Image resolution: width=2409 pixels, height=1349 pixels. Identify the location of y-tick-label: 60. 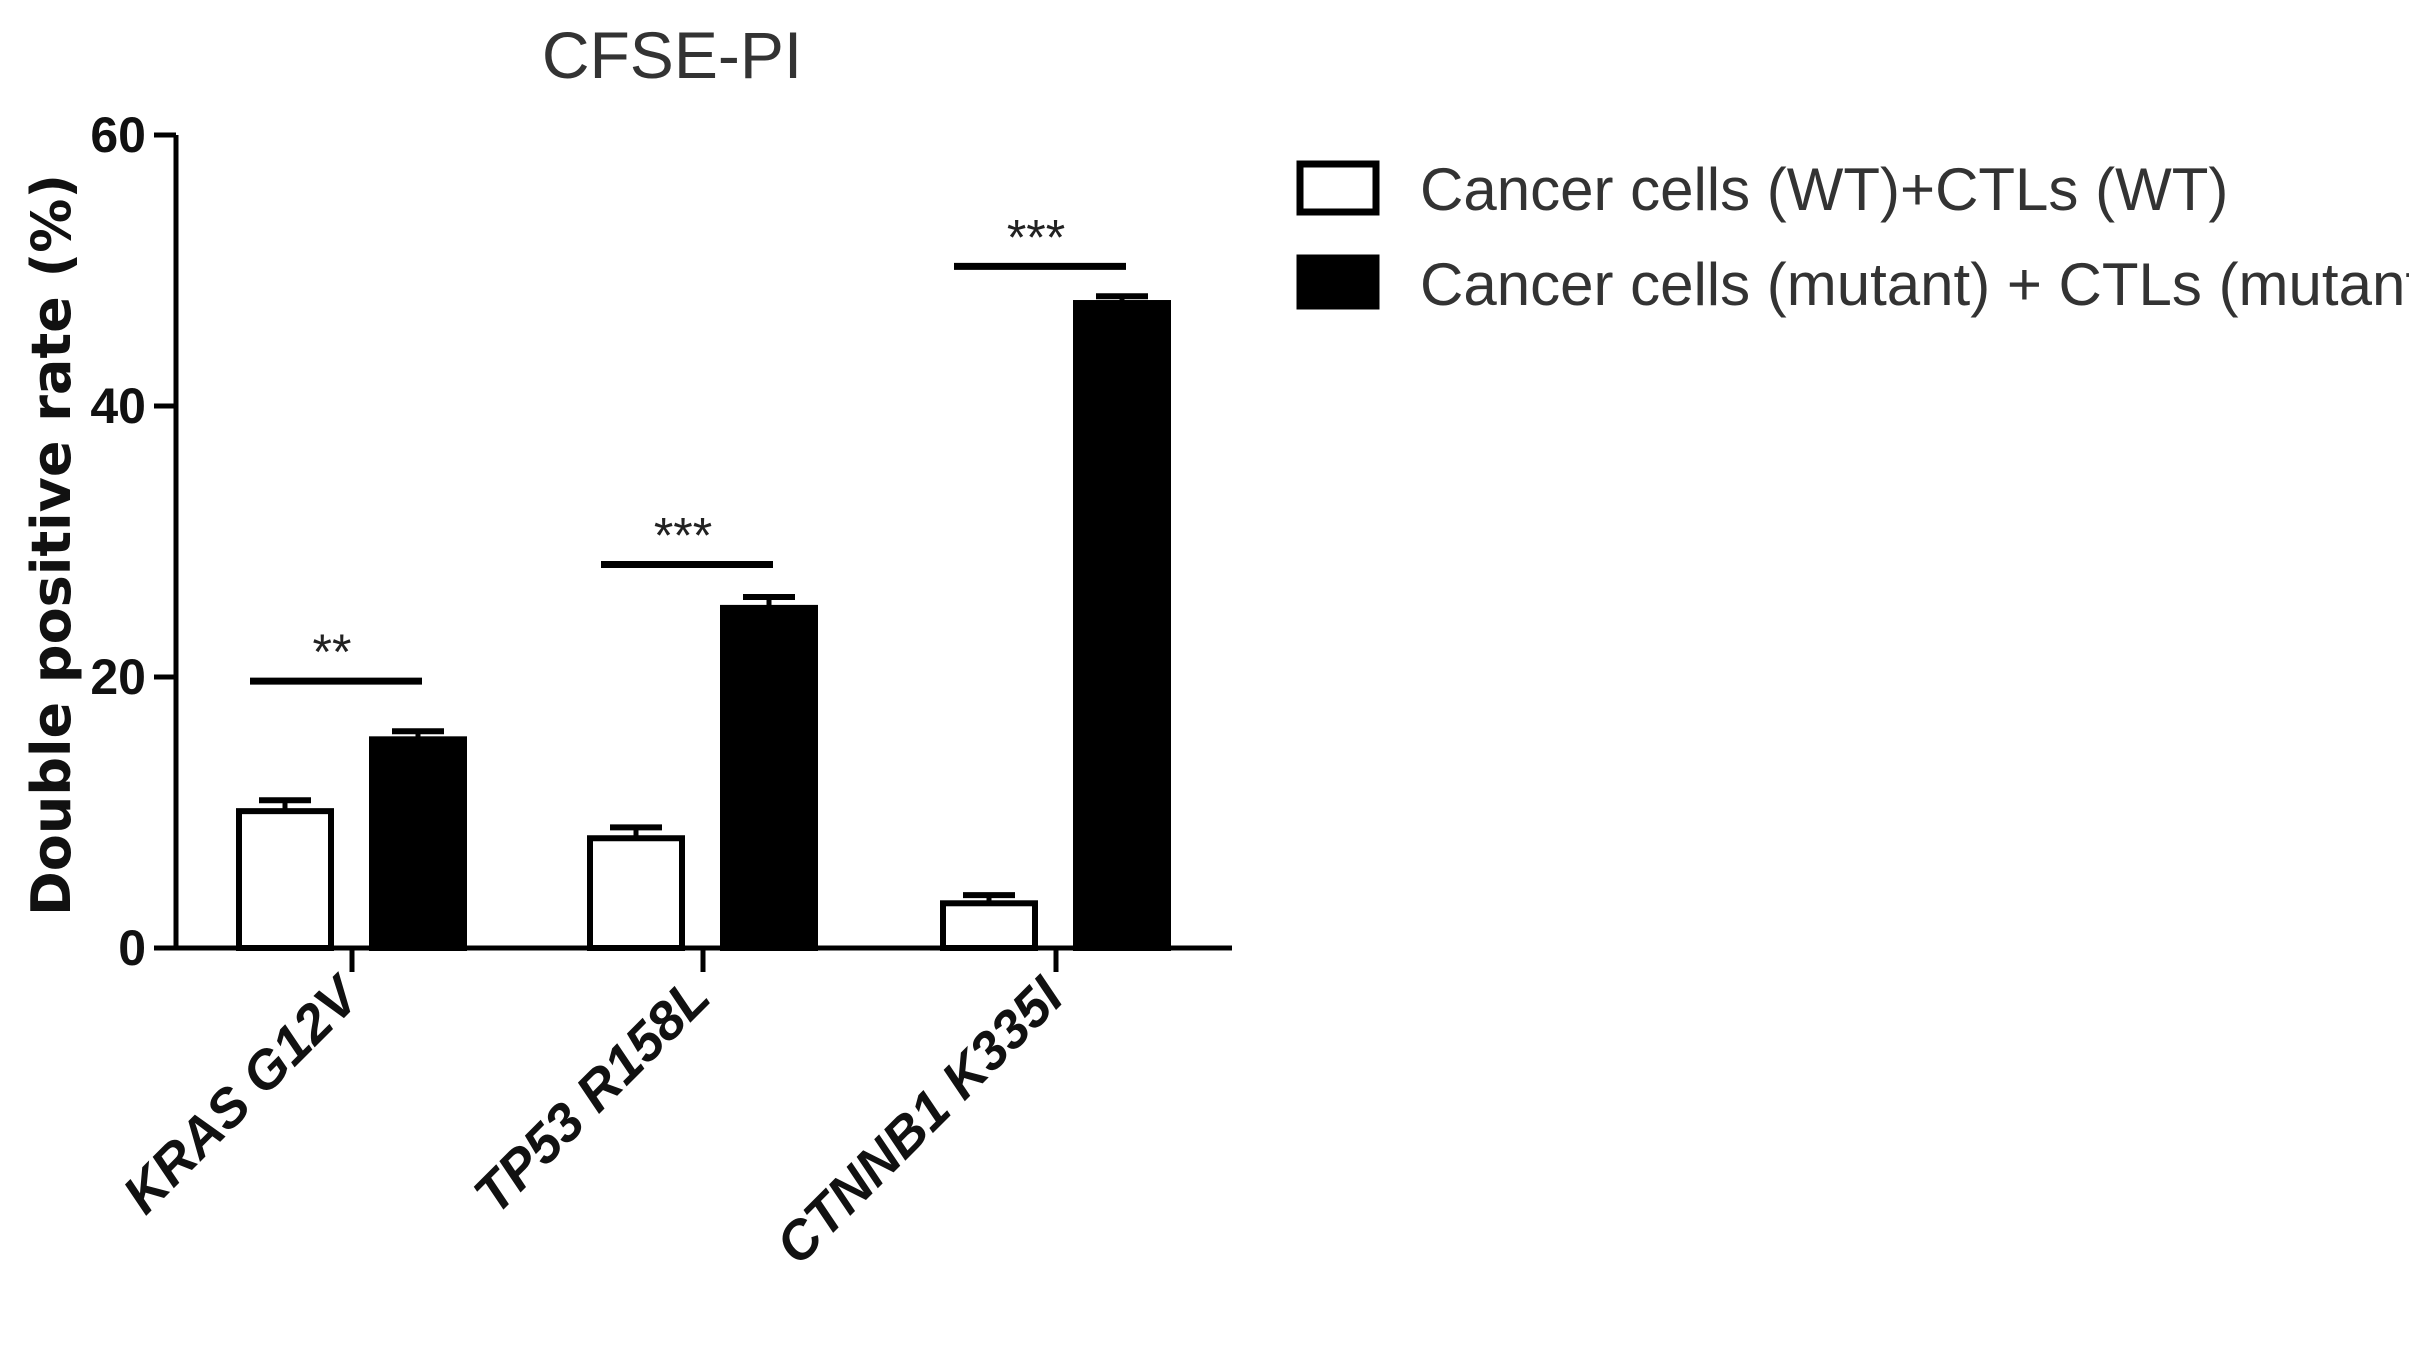
(118, 135).